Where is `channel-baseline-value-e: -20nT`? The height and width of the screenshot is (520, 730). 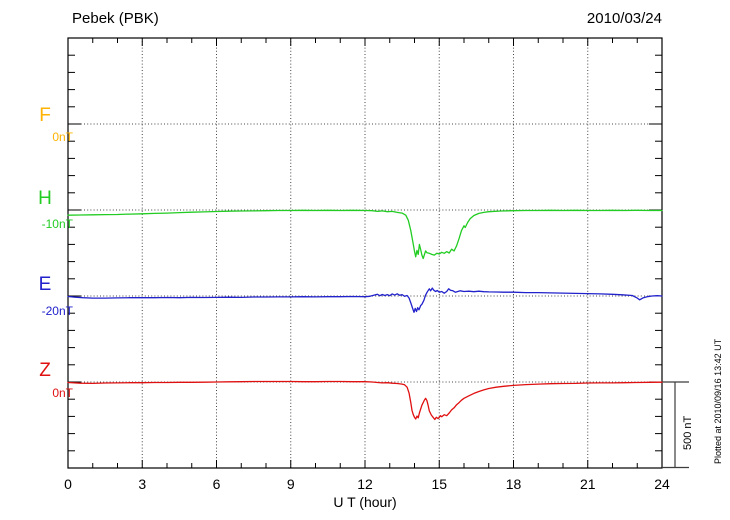 channel-baseline-value-e: -20nT is located at coordinates (57, 311).